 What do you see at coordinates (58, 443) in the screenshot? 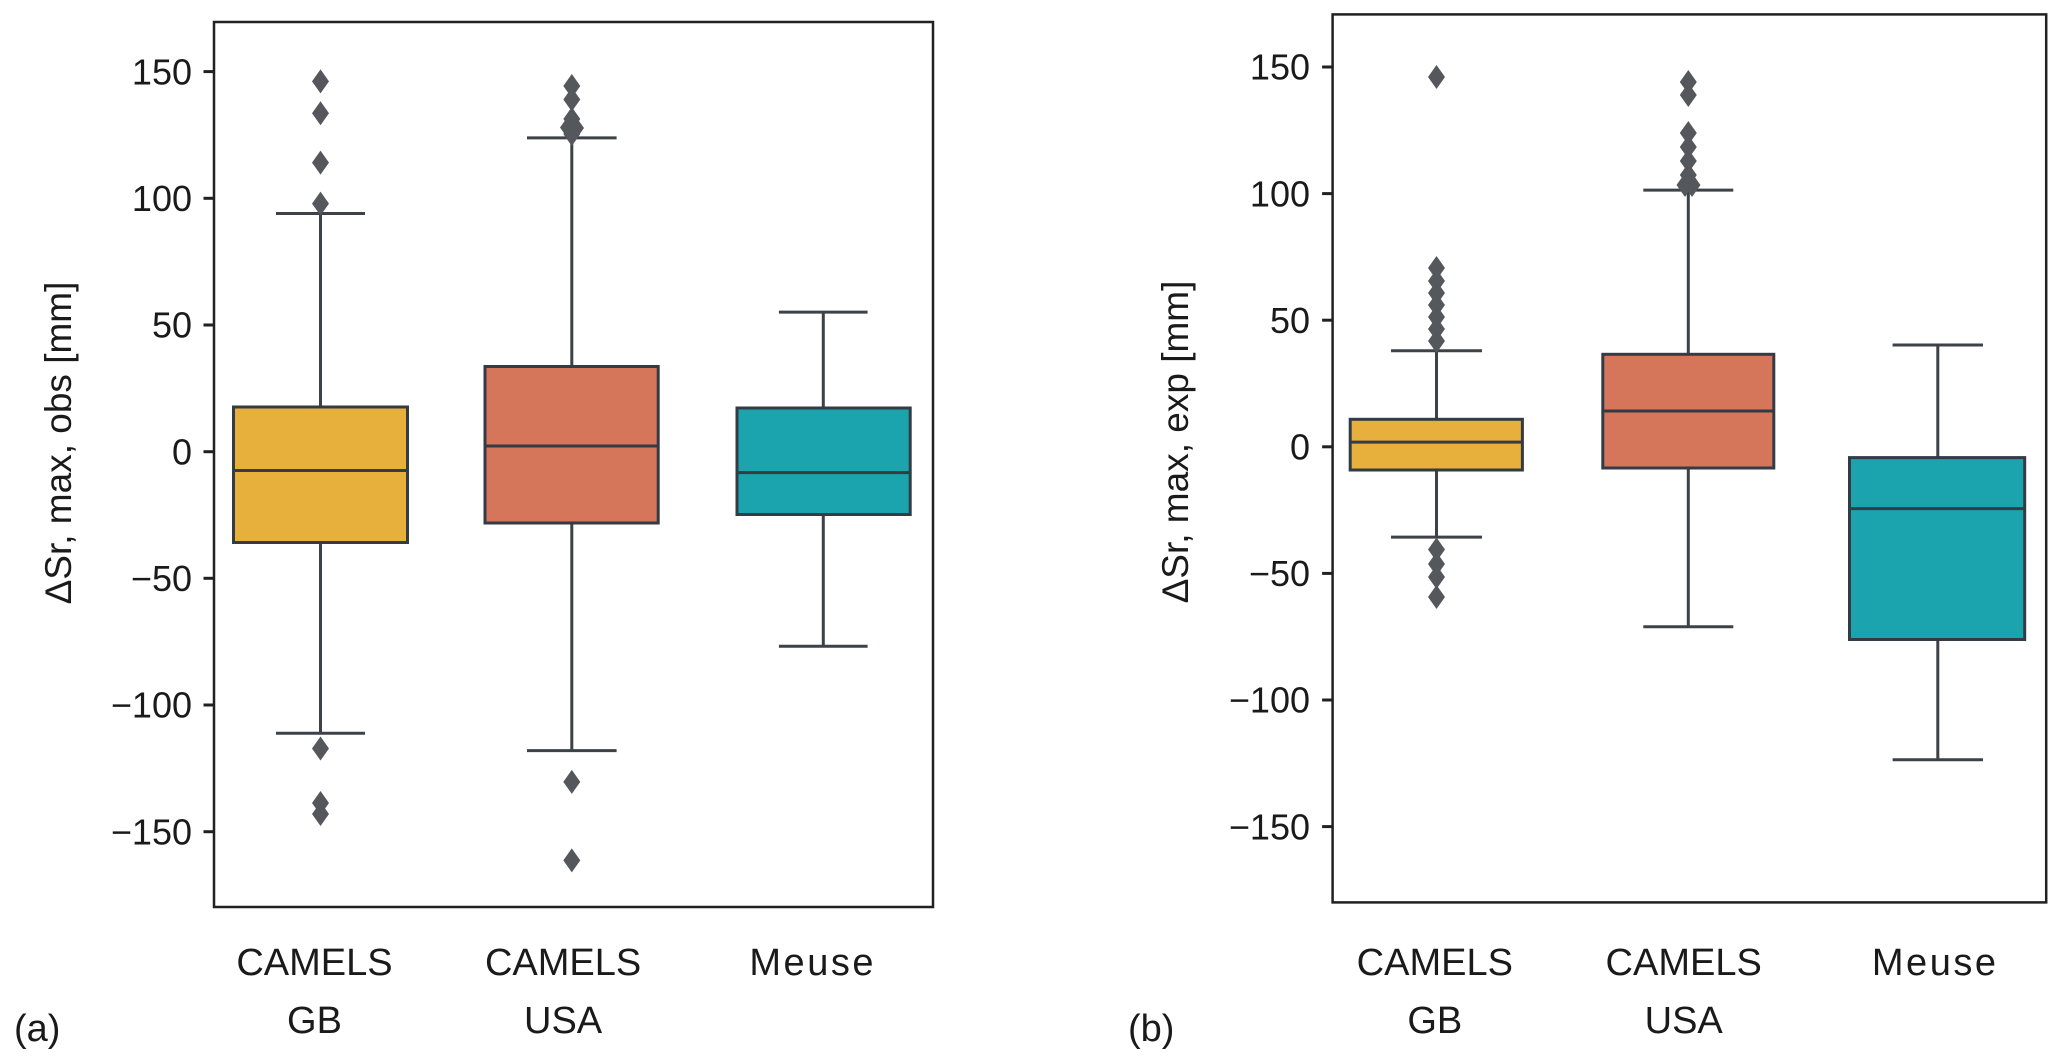
I see `svg-text: ΔSr, max, obs [mm]` at bounding box center [58, 443].